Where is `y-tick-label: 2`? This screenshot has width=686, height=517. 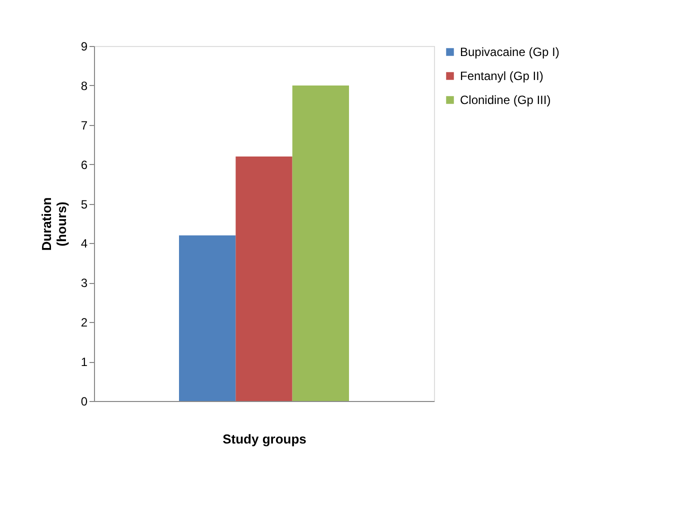
y-tick-label: 2 is located at coordinates (84, 323).